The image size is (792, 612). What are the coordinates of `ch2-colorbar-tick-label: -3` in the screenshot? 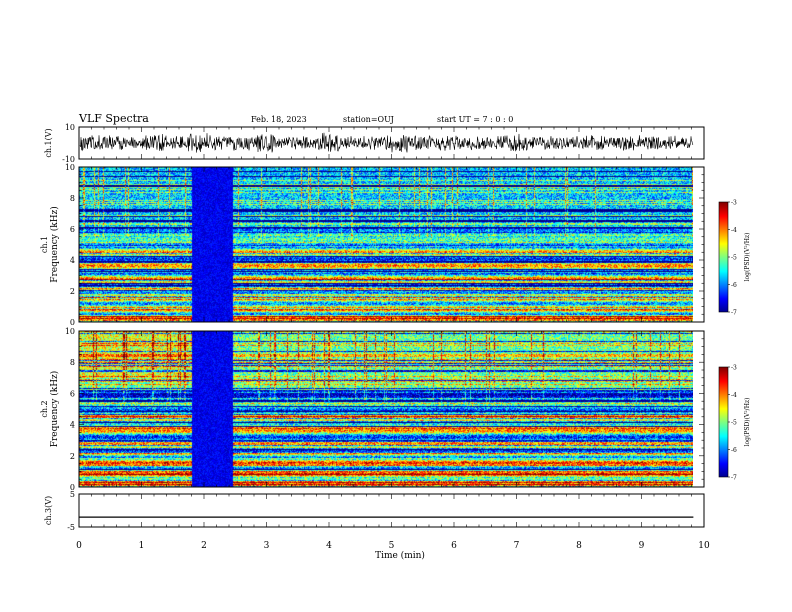 It's located at (734, 368).